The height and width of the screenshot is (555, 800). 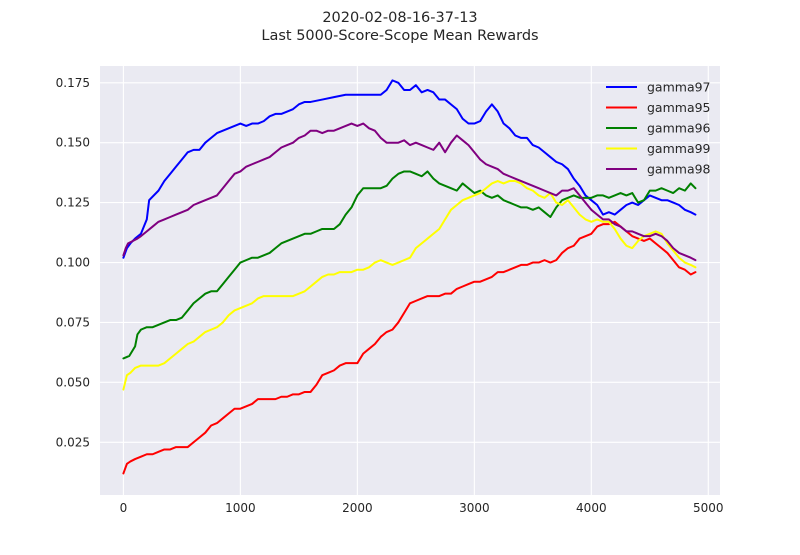 I want to click on chart-title-line-1: 2020-02-08-16-37-13, so click(x=399, y=18).